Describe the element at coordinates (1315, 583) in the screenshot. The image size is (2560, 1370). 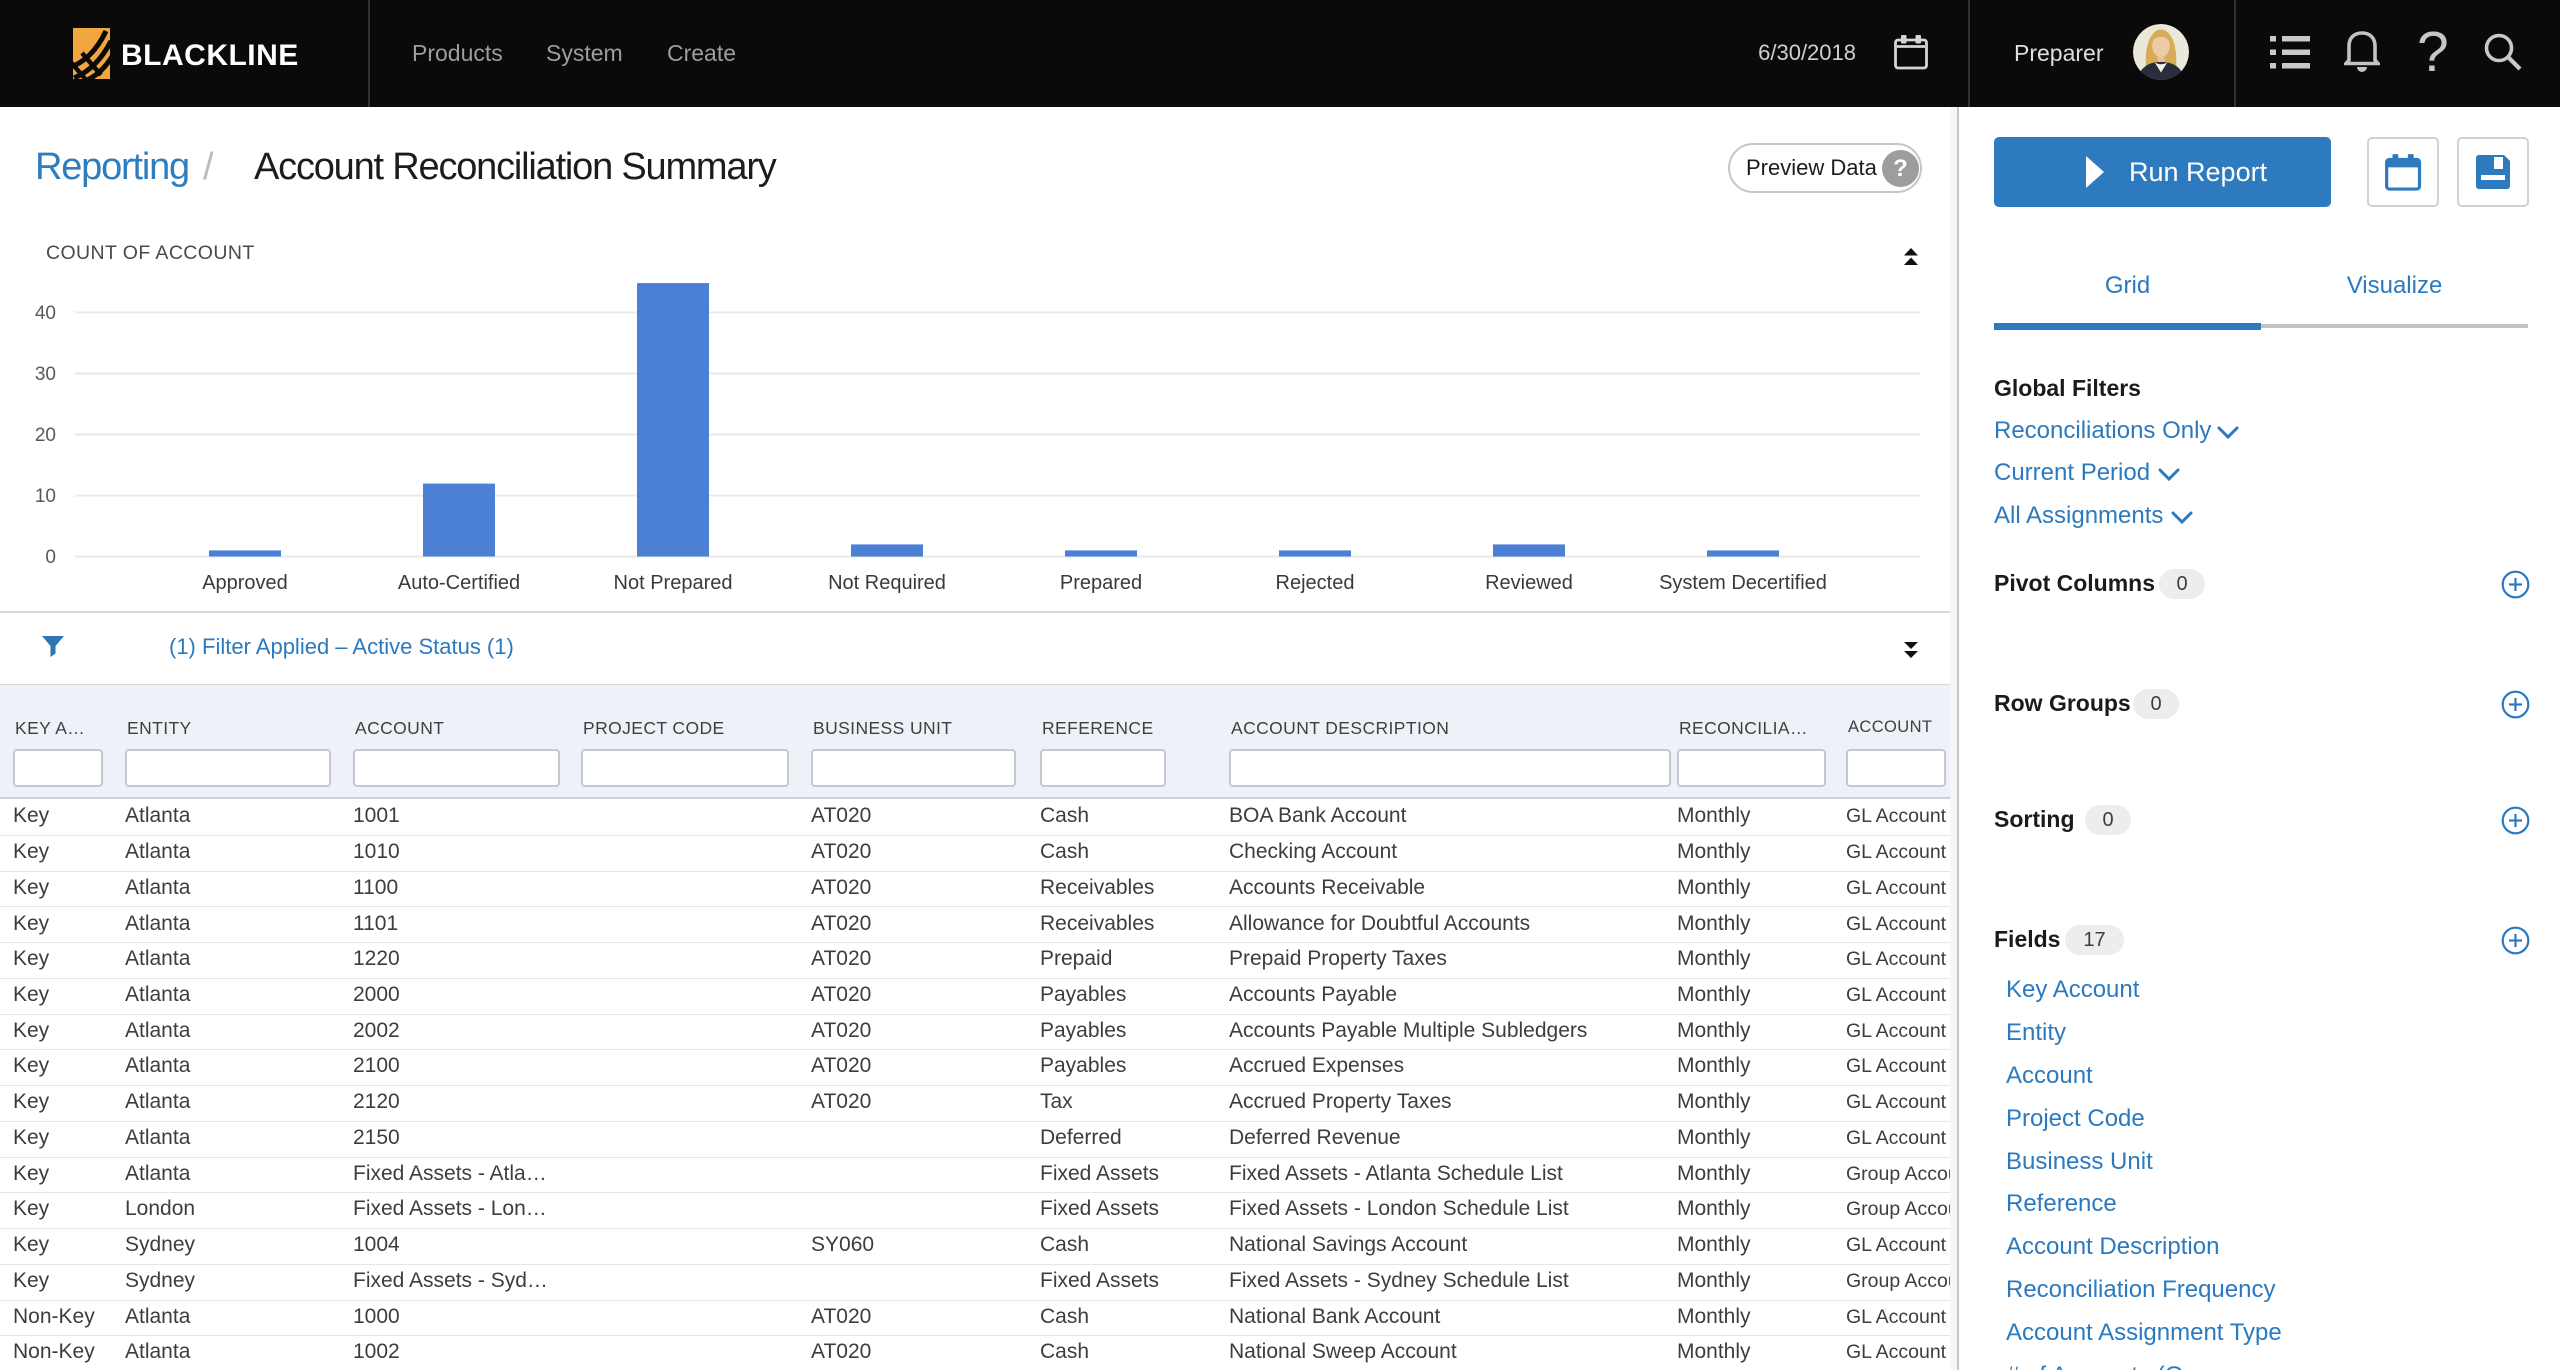
I see `svg-text: Rejected` at that location.